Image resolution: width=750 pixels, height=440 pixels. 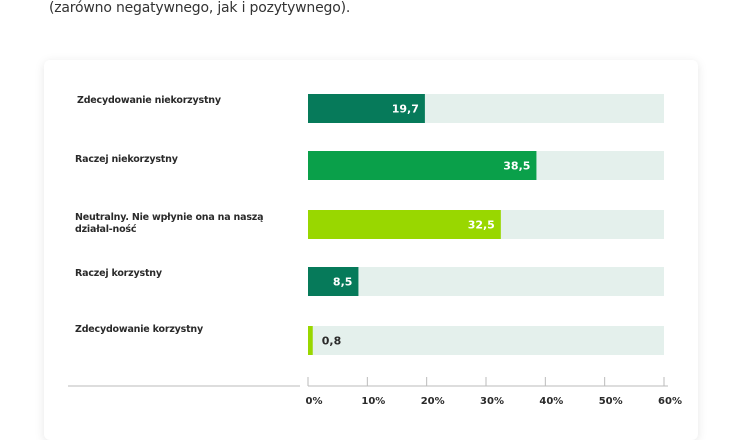 What do you see at coordinates (551, 401) in the screenshot?
I see `x-tick-label: 40%` at bounding box center [551, 401].